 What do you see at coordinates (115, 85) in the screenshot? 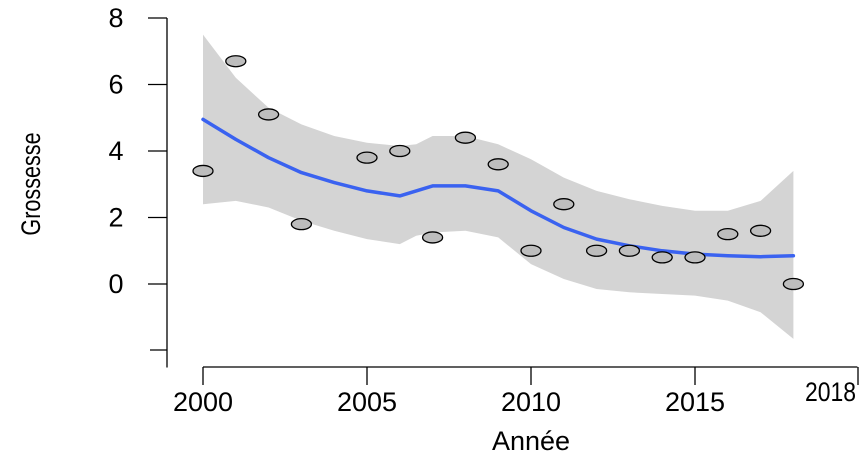
I see `y-tick-label: 6` at bounding box center [115, 85].